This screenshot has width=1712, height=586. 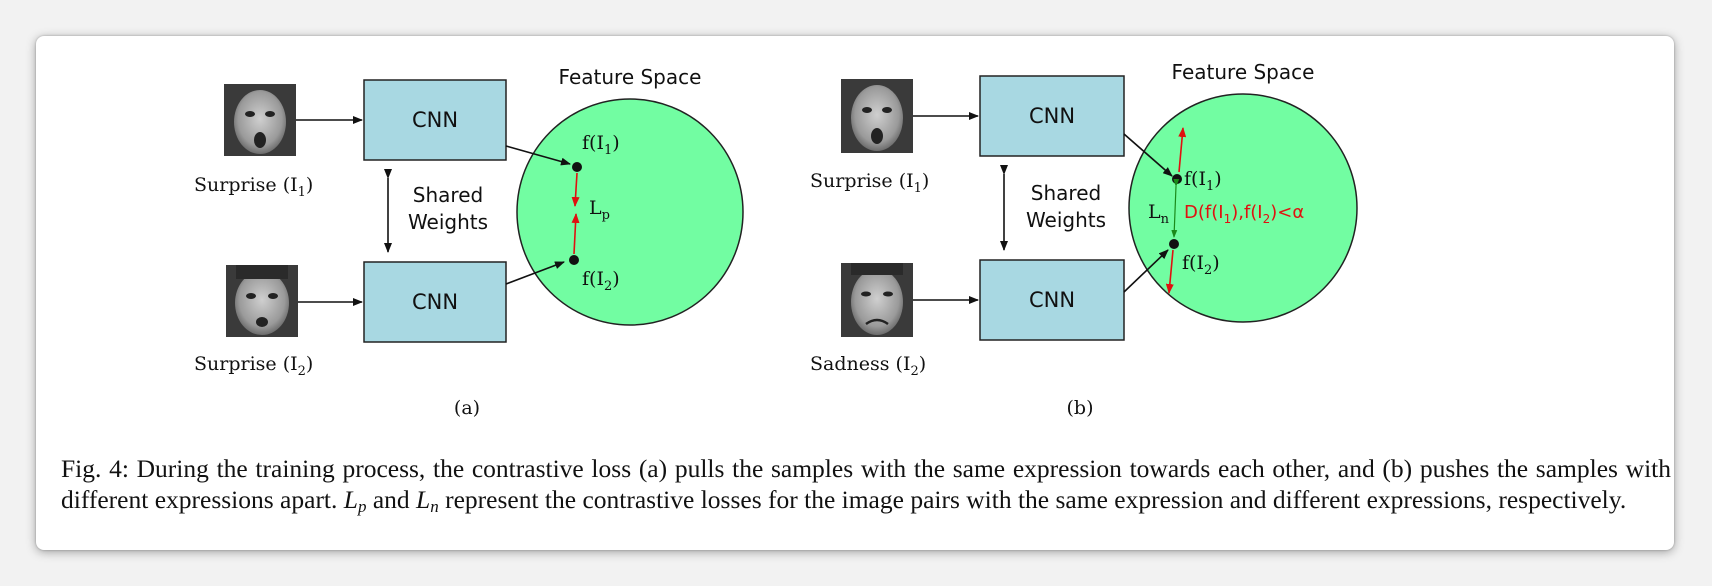 I want to click on face-label-b2: Sadness (I2), so click(x=868, y=366).